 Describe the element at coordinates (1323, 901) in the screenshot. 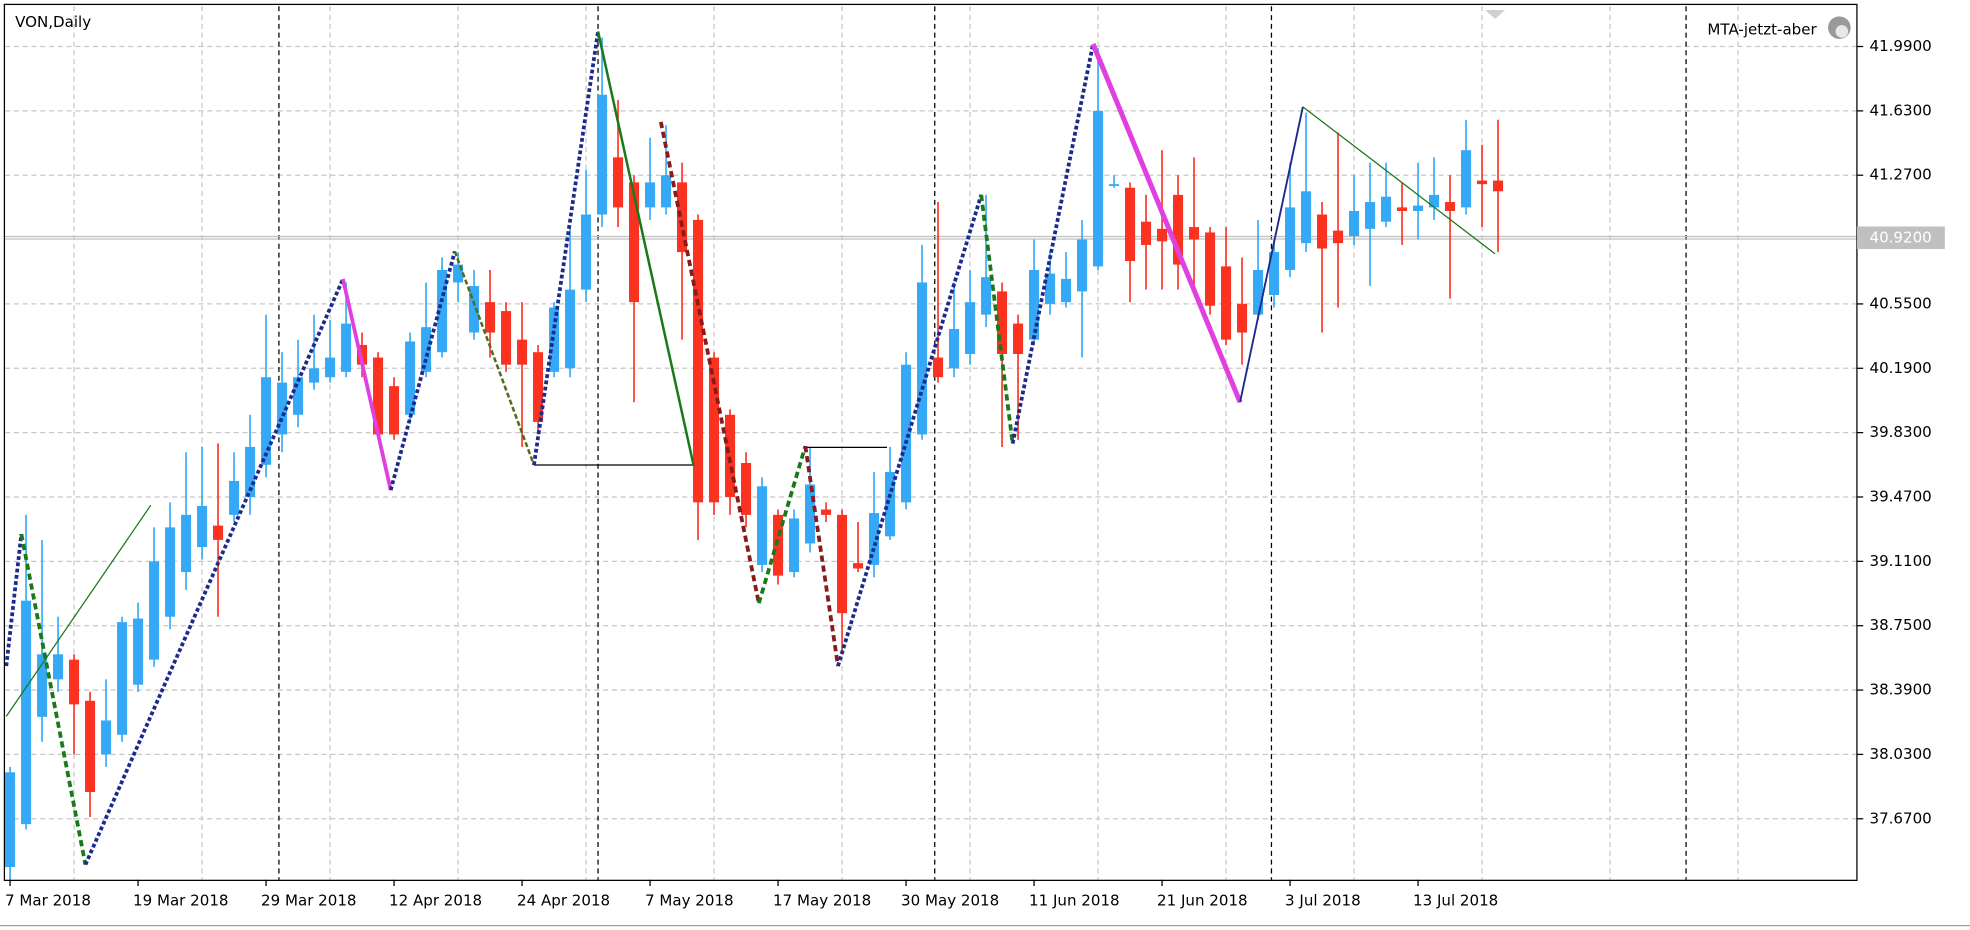

I see `x-tick-label: 3 Jul 2018` at that location.